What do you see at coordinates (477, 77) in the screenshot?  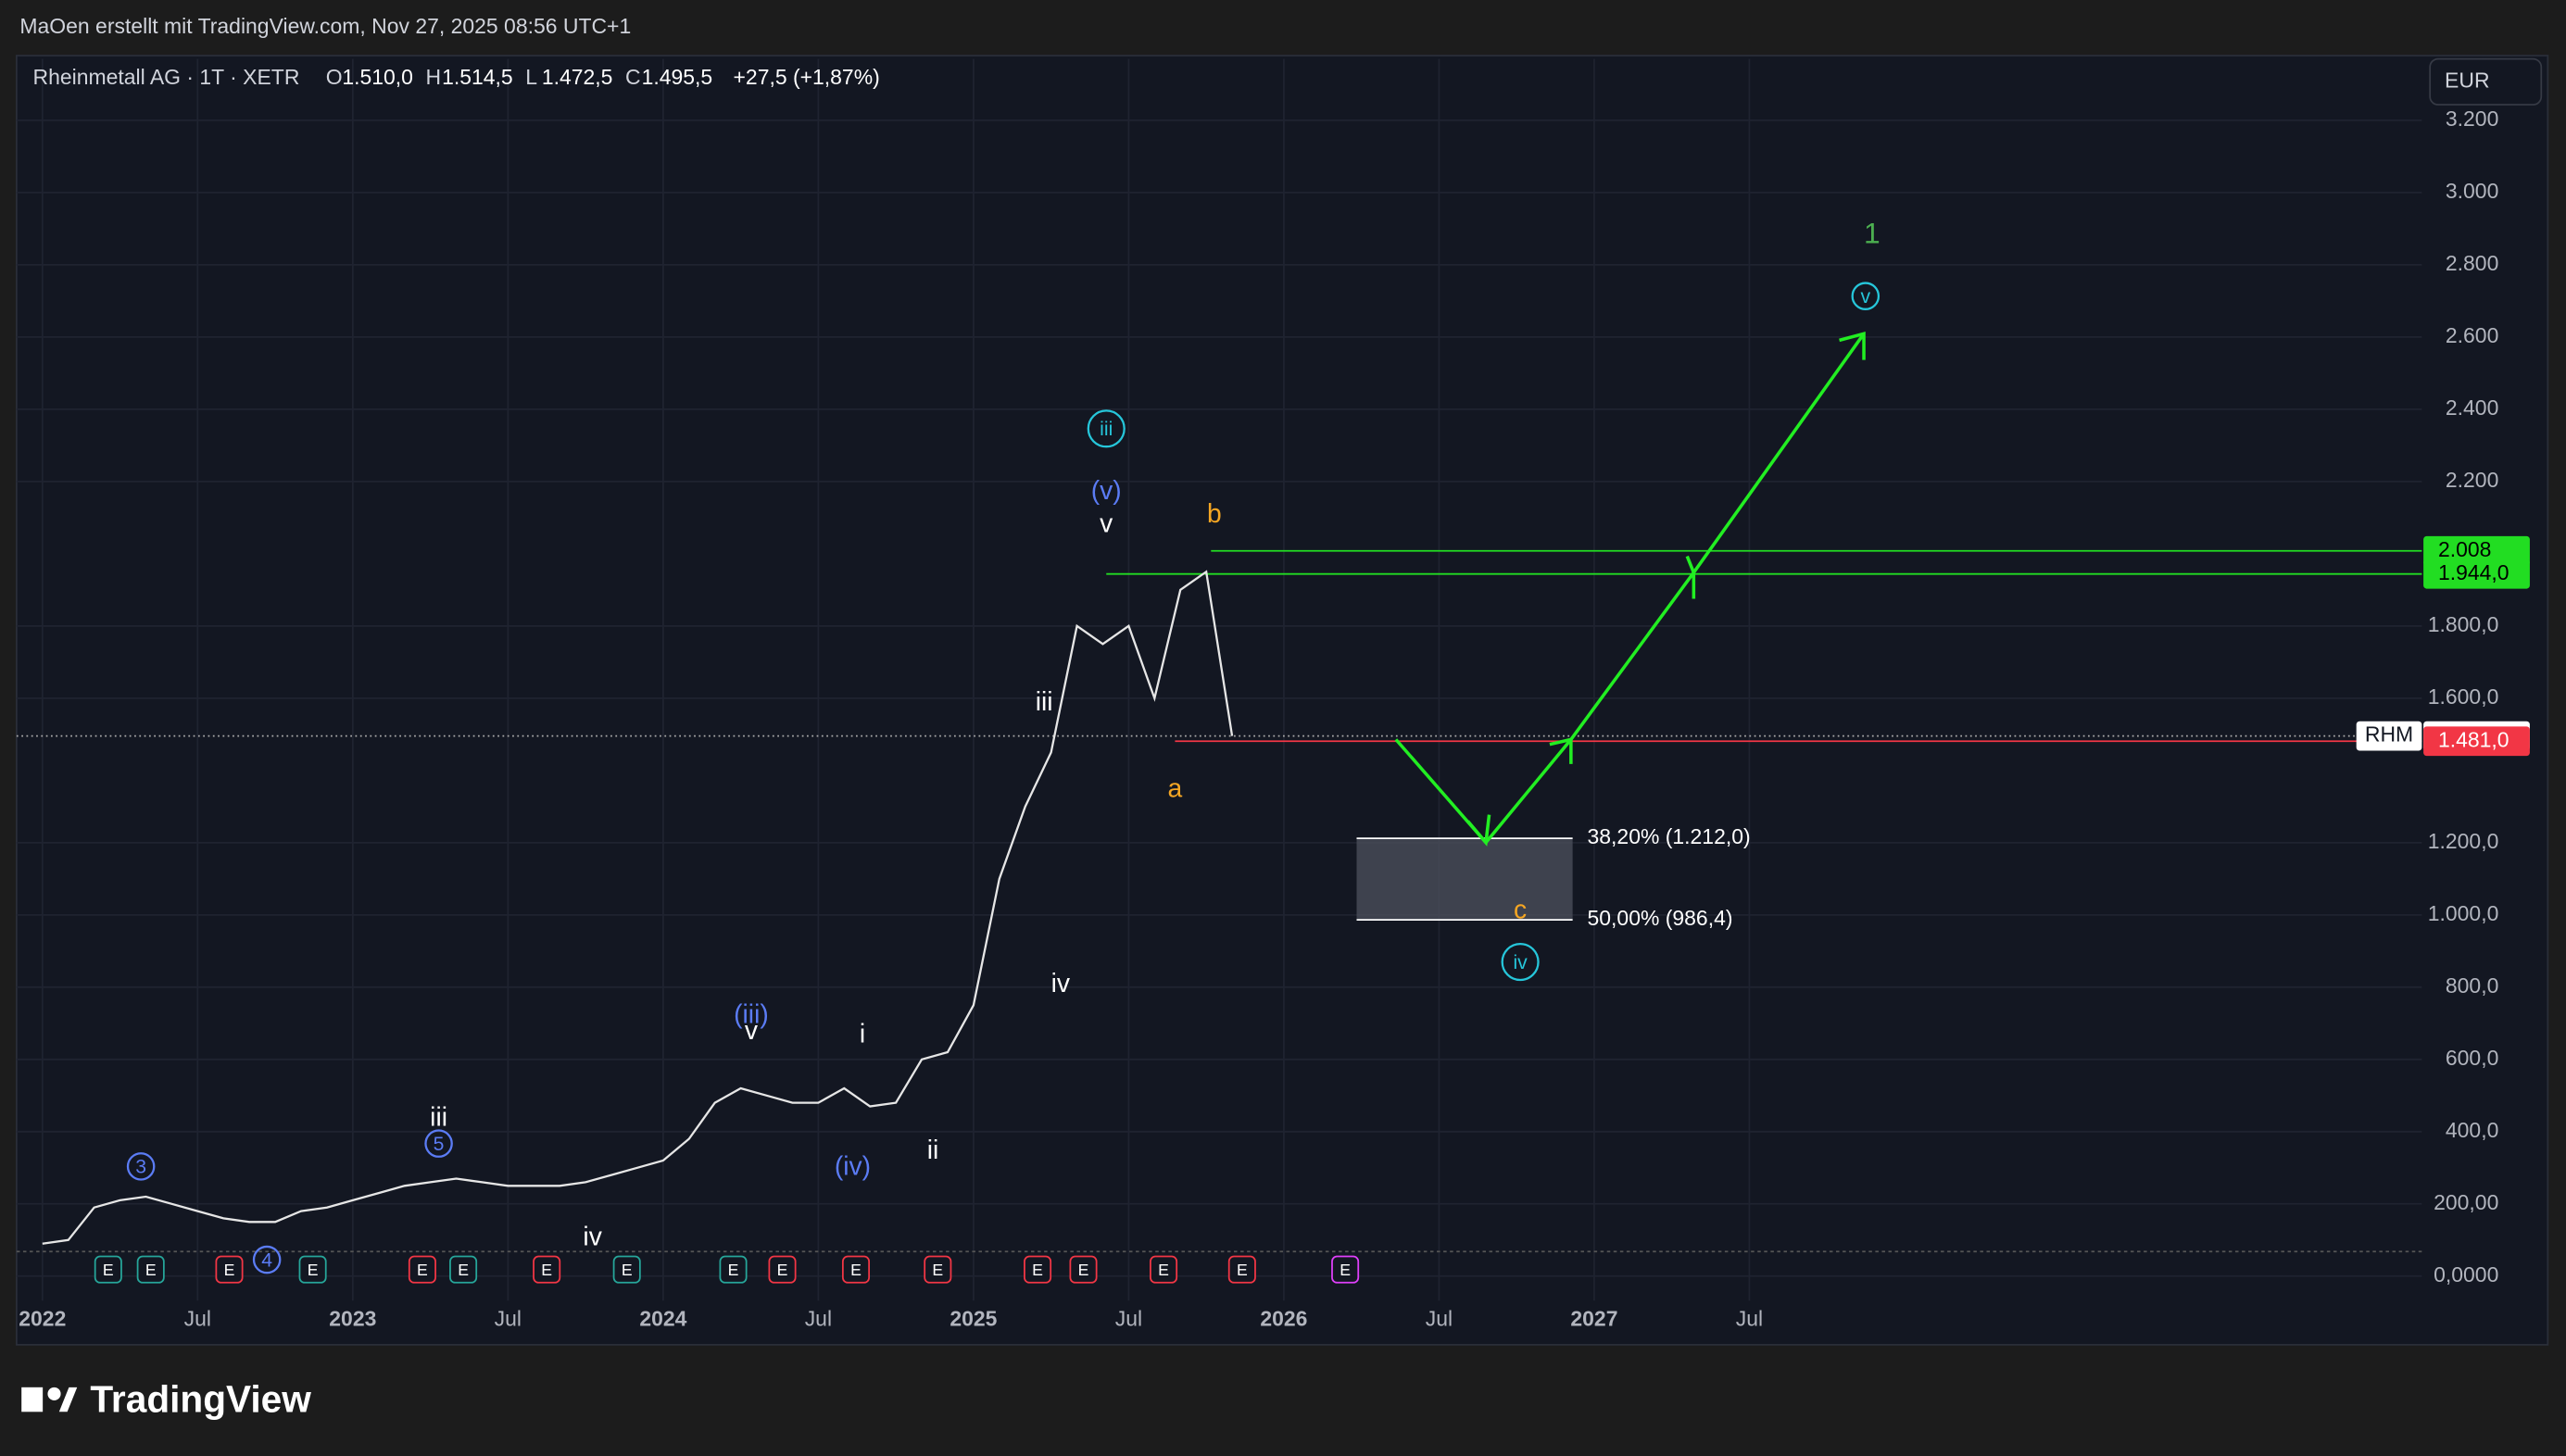 I see `ohlc-value: 1.514,5` at bounding box center [477, 77].